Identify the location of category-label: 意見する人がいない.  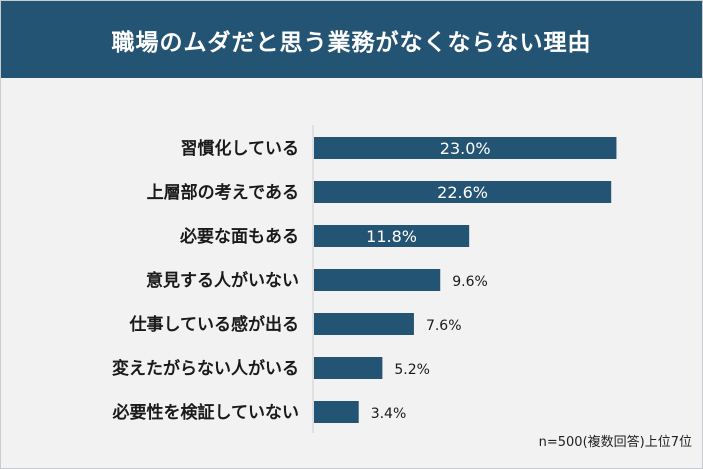
(222, 280).